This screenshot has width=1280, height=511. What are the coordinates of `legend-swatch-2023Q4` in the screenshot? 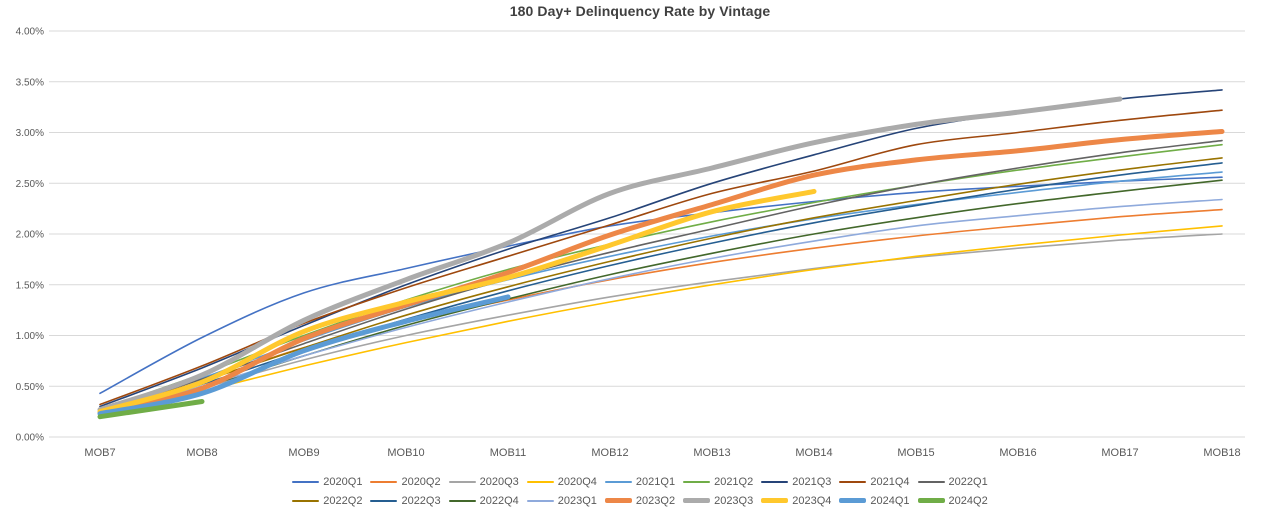 It's located at (775, 500).